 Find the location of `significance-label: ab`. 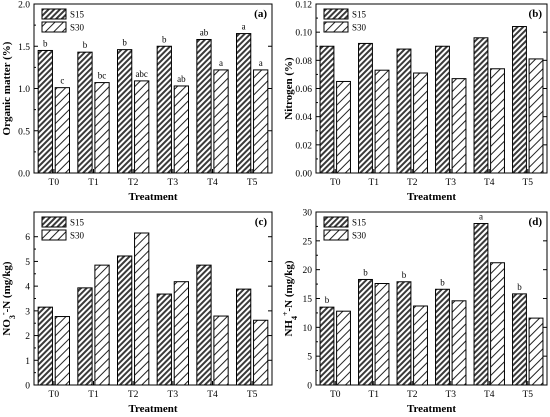

significance-label: ab is located at coordinates (181, 79).